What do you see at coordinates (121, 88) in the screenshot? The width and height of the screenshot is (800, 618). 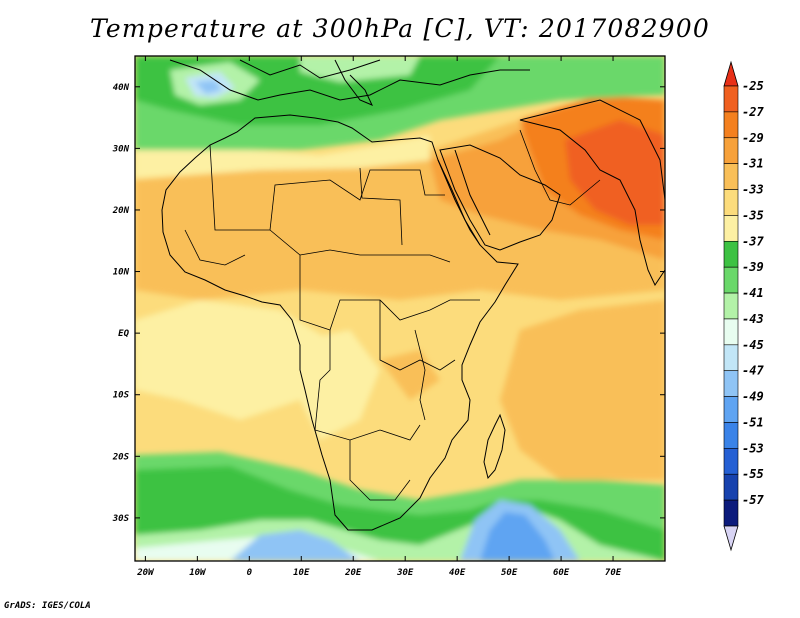 I see `lat-tick-label: 40N` at bounding box center [121, 88].